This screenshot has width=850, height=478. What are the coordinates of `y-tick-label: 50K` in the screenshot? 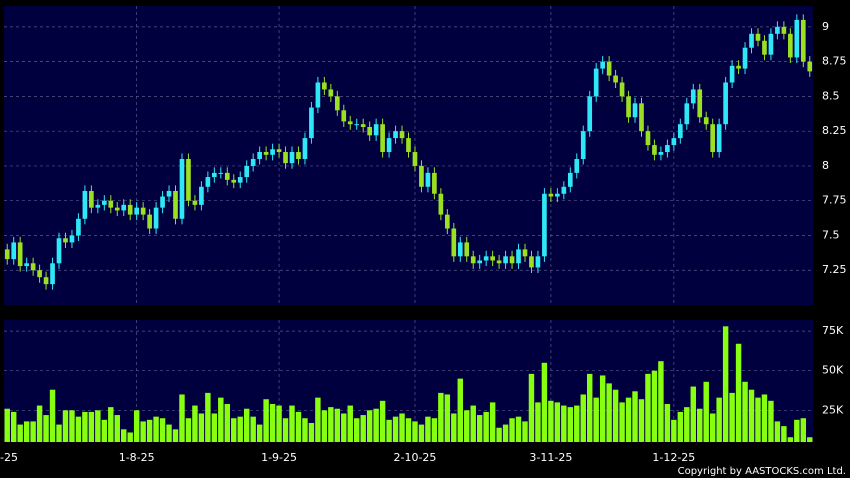 It's located at (833, 370).